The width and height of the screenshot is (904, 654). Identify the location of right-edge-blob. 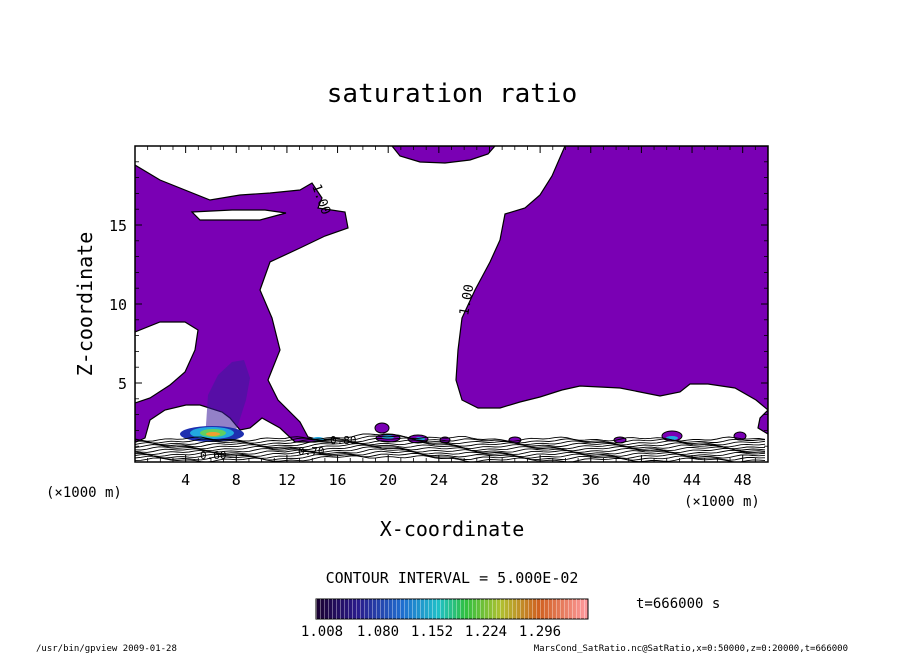
(762, 422).